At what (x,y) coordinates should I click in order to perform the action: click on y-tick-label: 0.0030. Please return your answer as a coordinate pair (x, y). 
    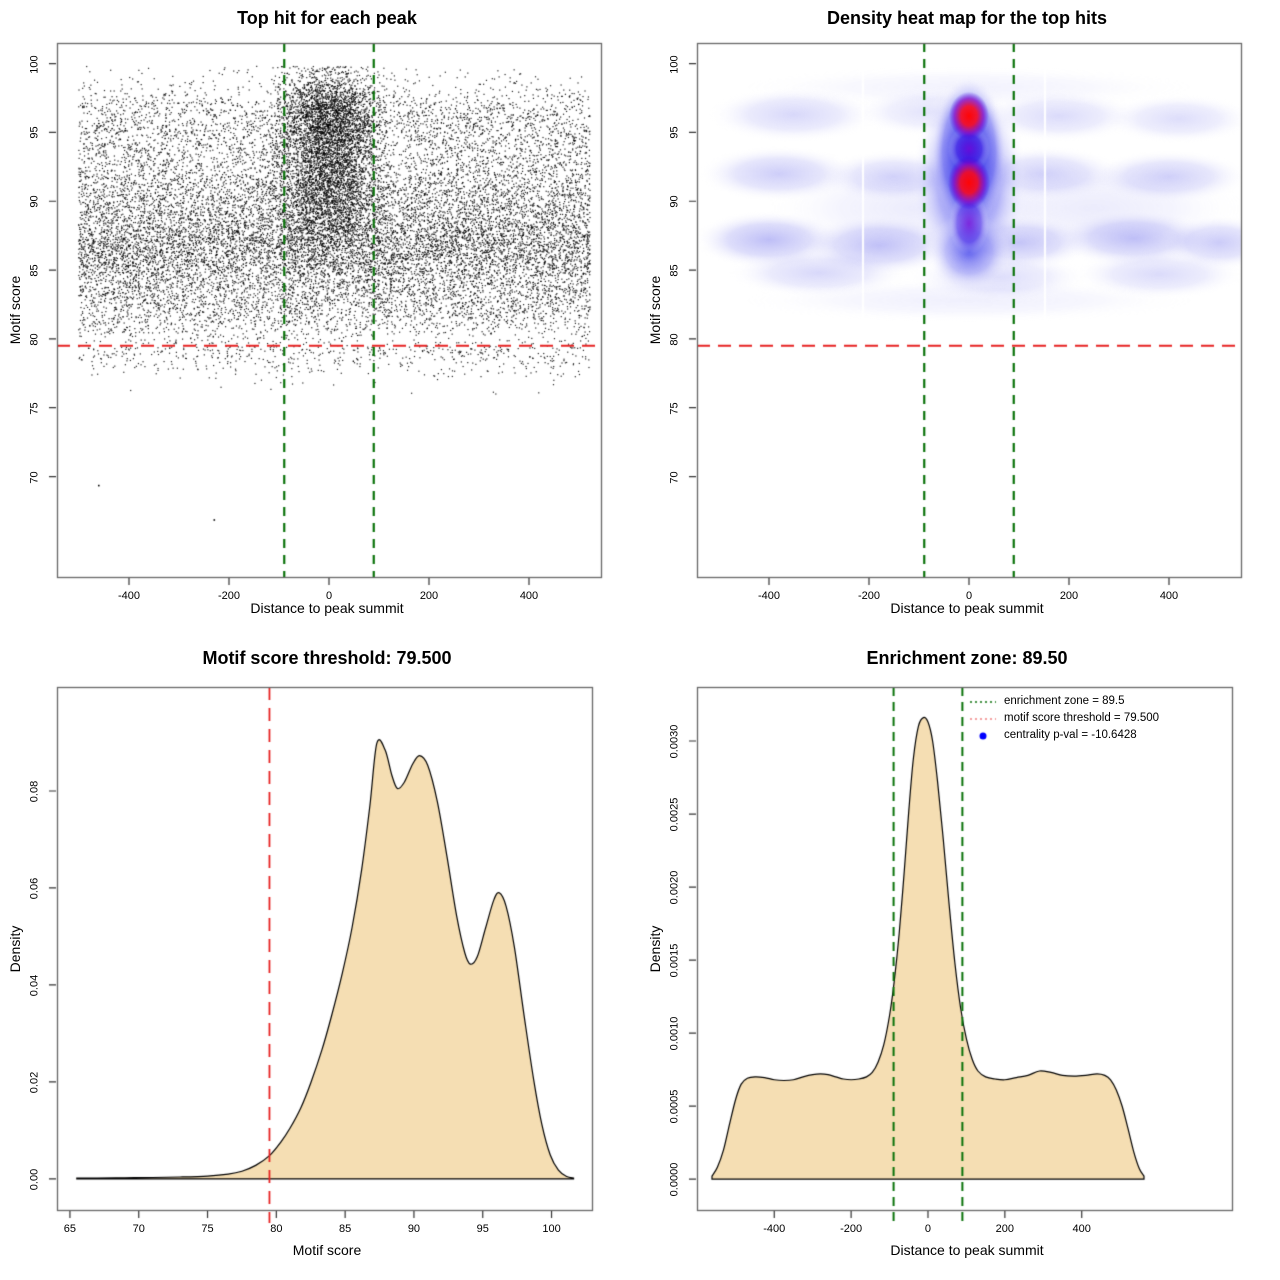
    Looking at the image, I should click on (674, 741).